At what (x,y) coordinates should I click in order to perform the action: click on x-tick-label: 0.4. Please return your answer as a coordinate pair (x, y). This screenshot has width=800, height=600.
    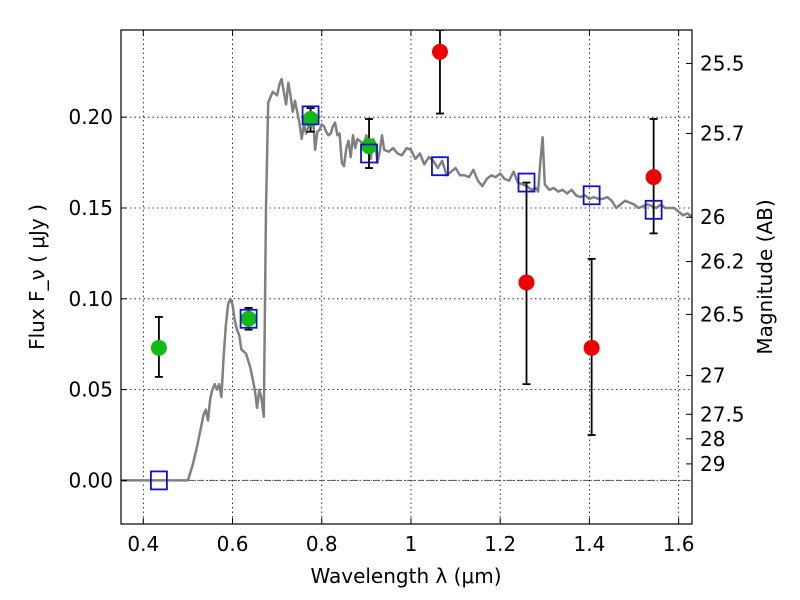
    Looking at the image, I should click on (143, 544).